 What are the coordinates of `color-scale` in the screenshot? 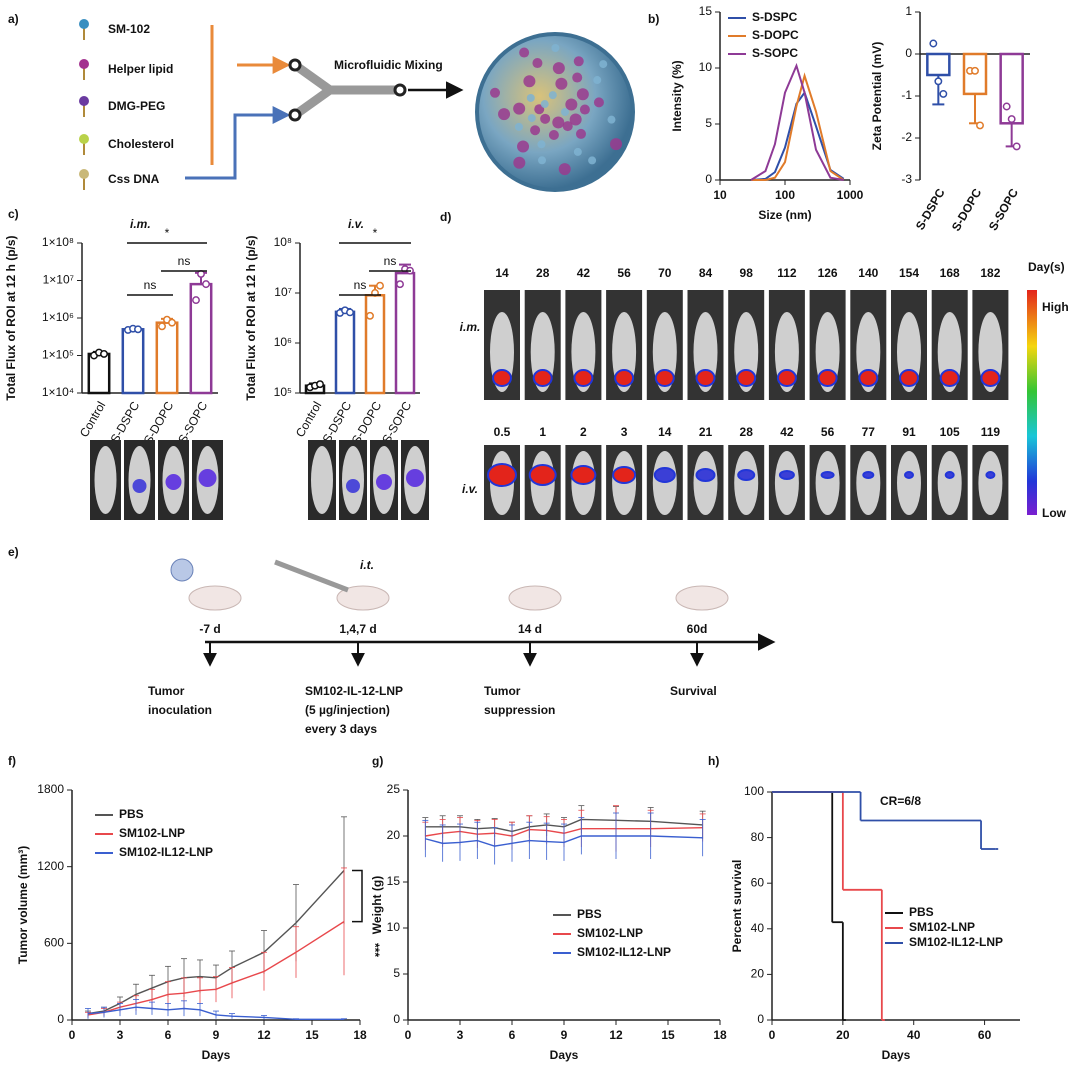 It's located at (1032, 402).